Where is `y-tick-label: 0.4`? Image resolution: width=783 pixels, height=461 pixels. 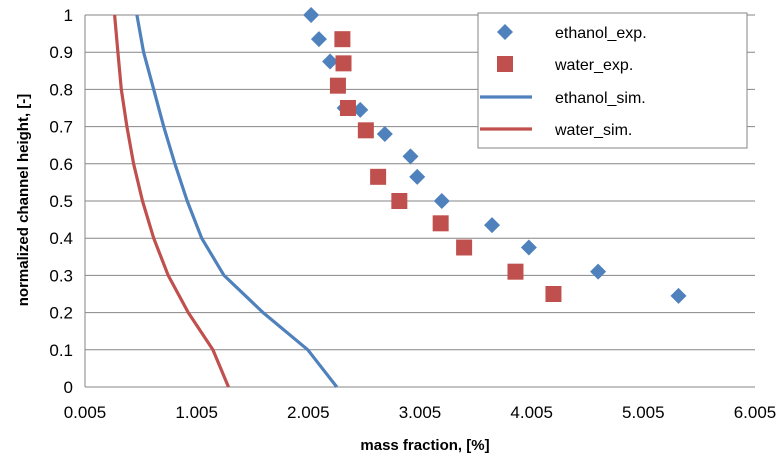 y-tick-label: 0.4 is located at coordinates (61, 238).